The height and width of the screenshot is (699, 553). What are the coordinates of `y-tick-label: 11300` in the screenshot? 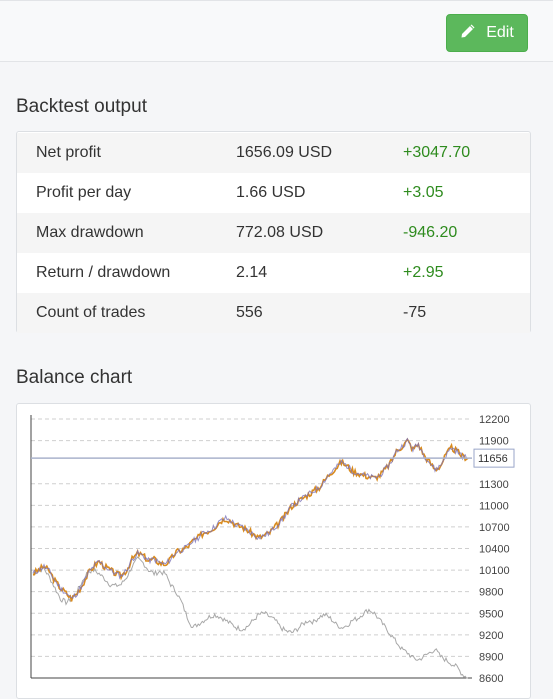 It's located at (494, 485).